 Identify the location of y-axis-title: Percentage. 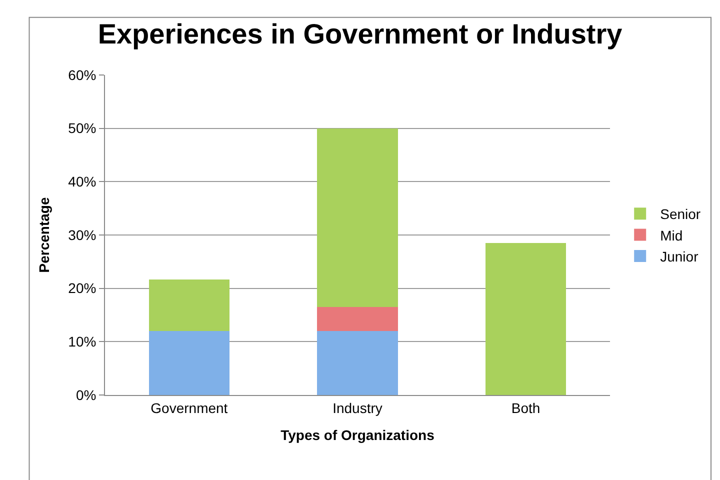
(44, 235).